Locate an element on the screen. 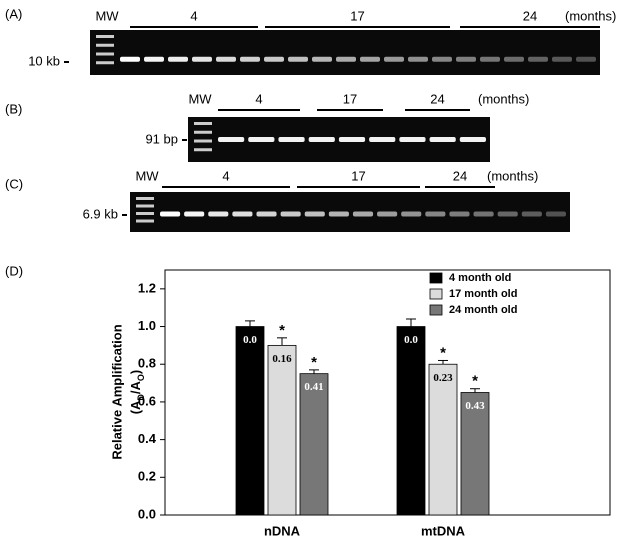 The height and width of the screenshot is (549, 634). legend-label: 4 month old is located at coordinates (480, 278).